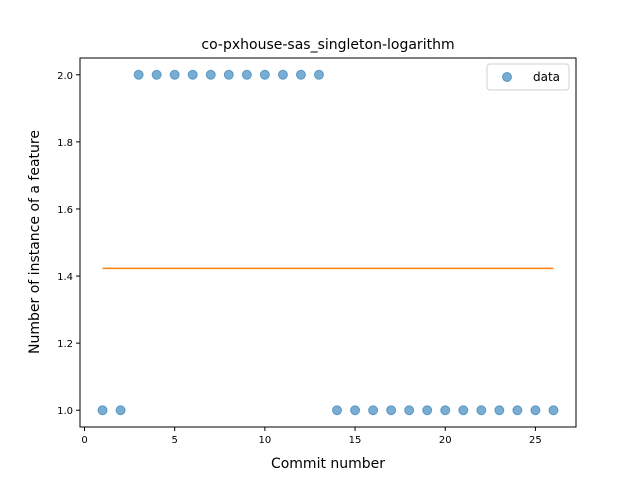  I want to click on x-tick-label: 5, so click(175, 440).